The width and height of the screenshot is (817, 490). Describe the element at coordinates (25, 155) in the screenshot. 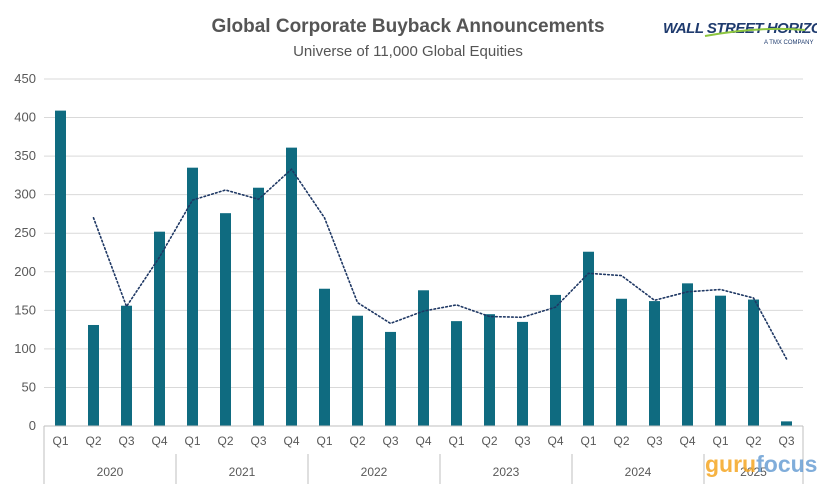

I see `y-tick-label: 350` at that location.